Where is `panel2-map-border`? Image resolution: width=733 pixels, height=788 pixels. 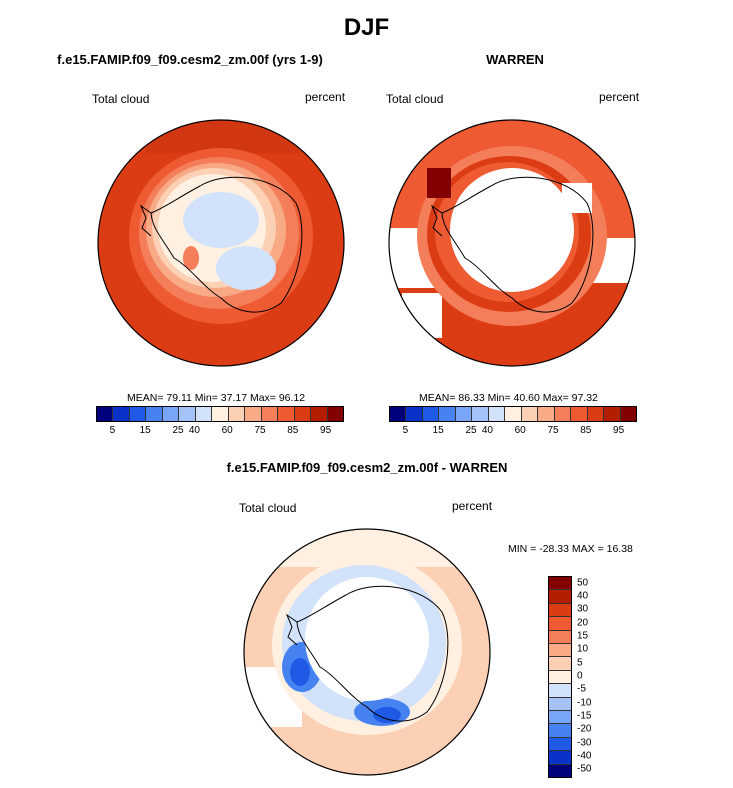
panel2-map-border is located at coordinates (512, 243).